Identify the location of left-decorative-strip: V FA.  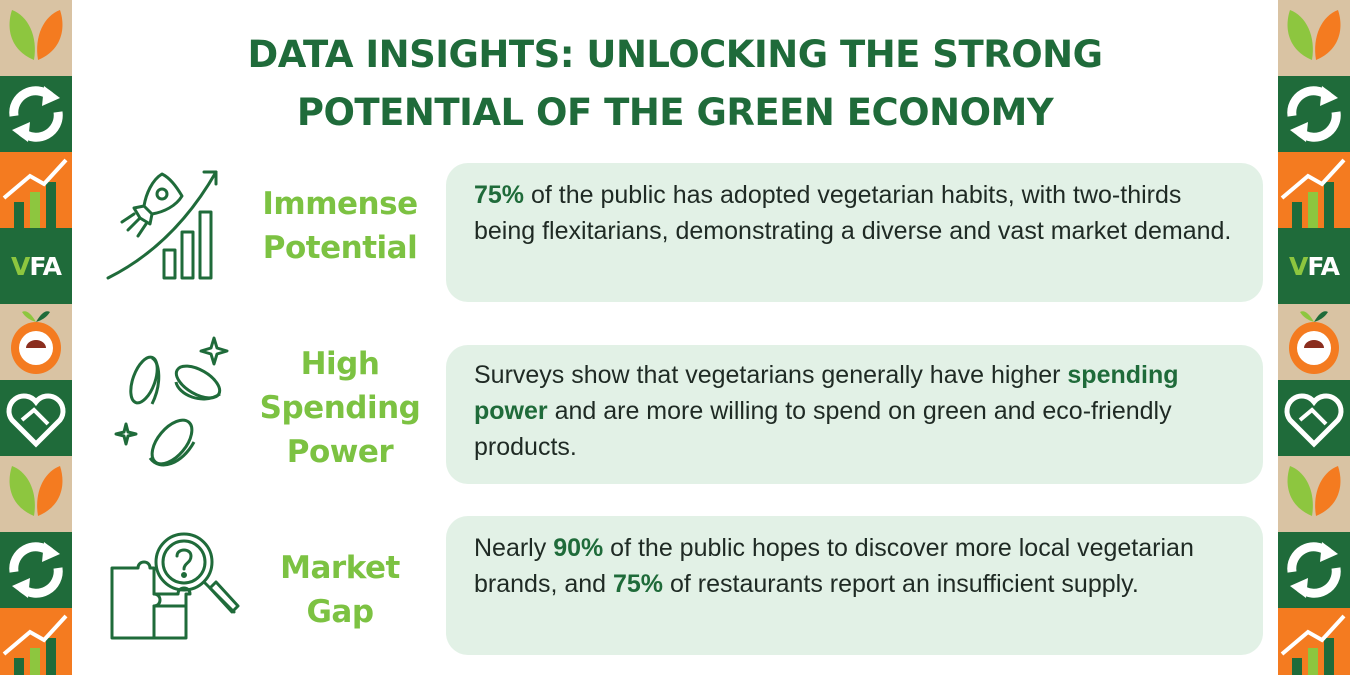
(36, 337).